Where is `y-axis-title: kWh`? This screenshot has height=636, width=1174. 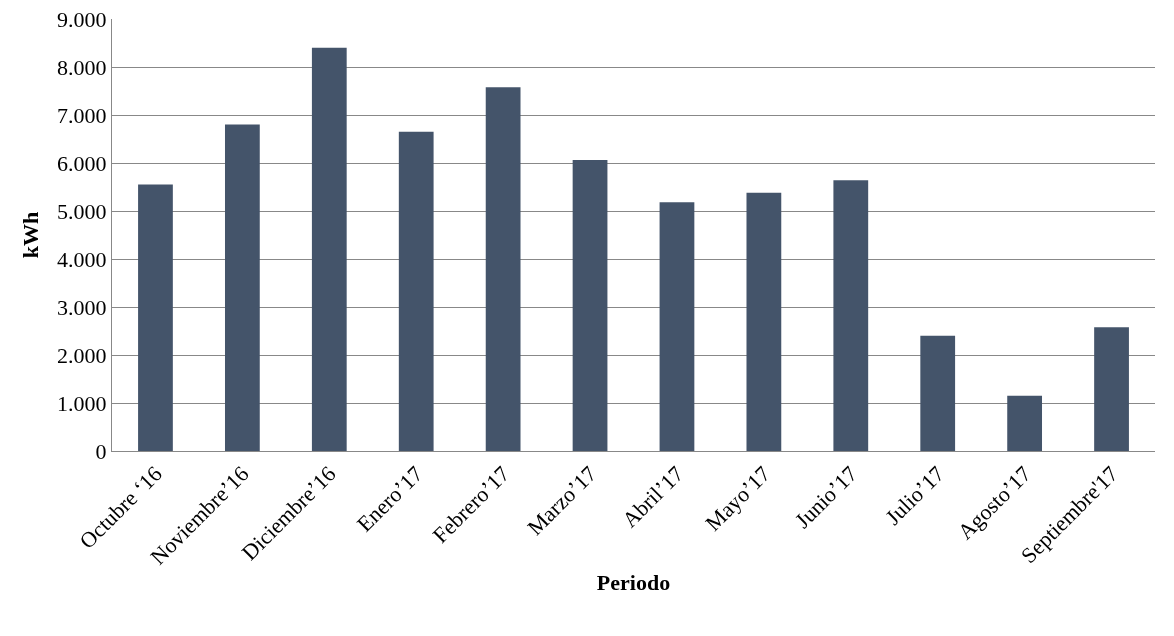
y-axis-title: kWh is located at coordinates (30, 235).